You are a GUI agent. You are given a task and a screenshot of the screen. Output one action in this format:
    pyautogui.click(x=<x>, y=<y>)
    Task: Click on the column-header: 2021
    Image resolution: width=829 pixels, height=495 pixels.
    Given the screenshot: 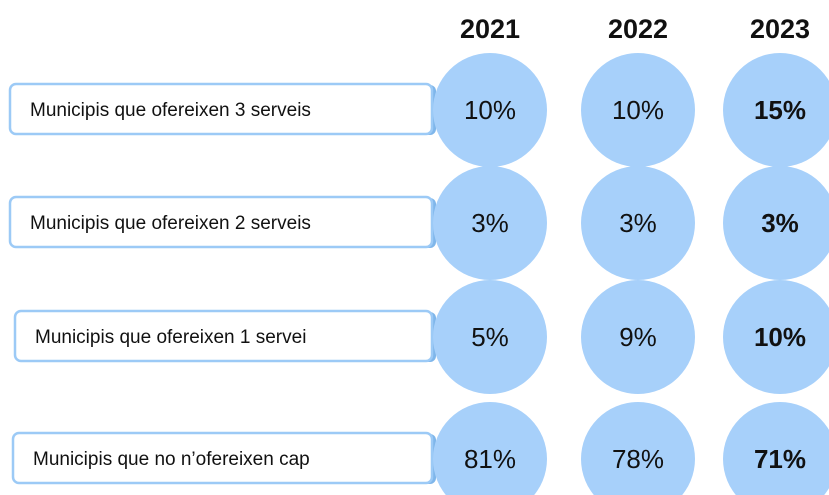 What is the action you would take?
    pyautogui.click(x=490, y=29)
    